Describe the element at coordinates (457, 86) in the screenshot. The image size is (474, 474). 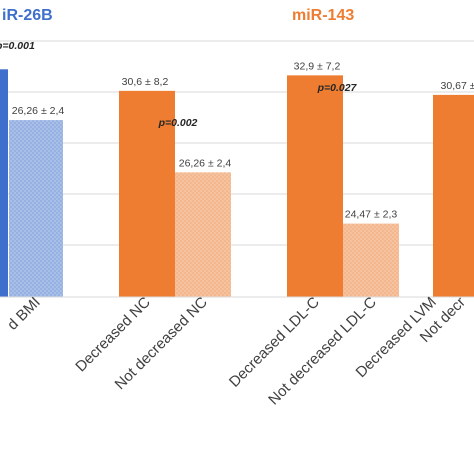
I see `bar-value-label: 30,67 ±` at that location.